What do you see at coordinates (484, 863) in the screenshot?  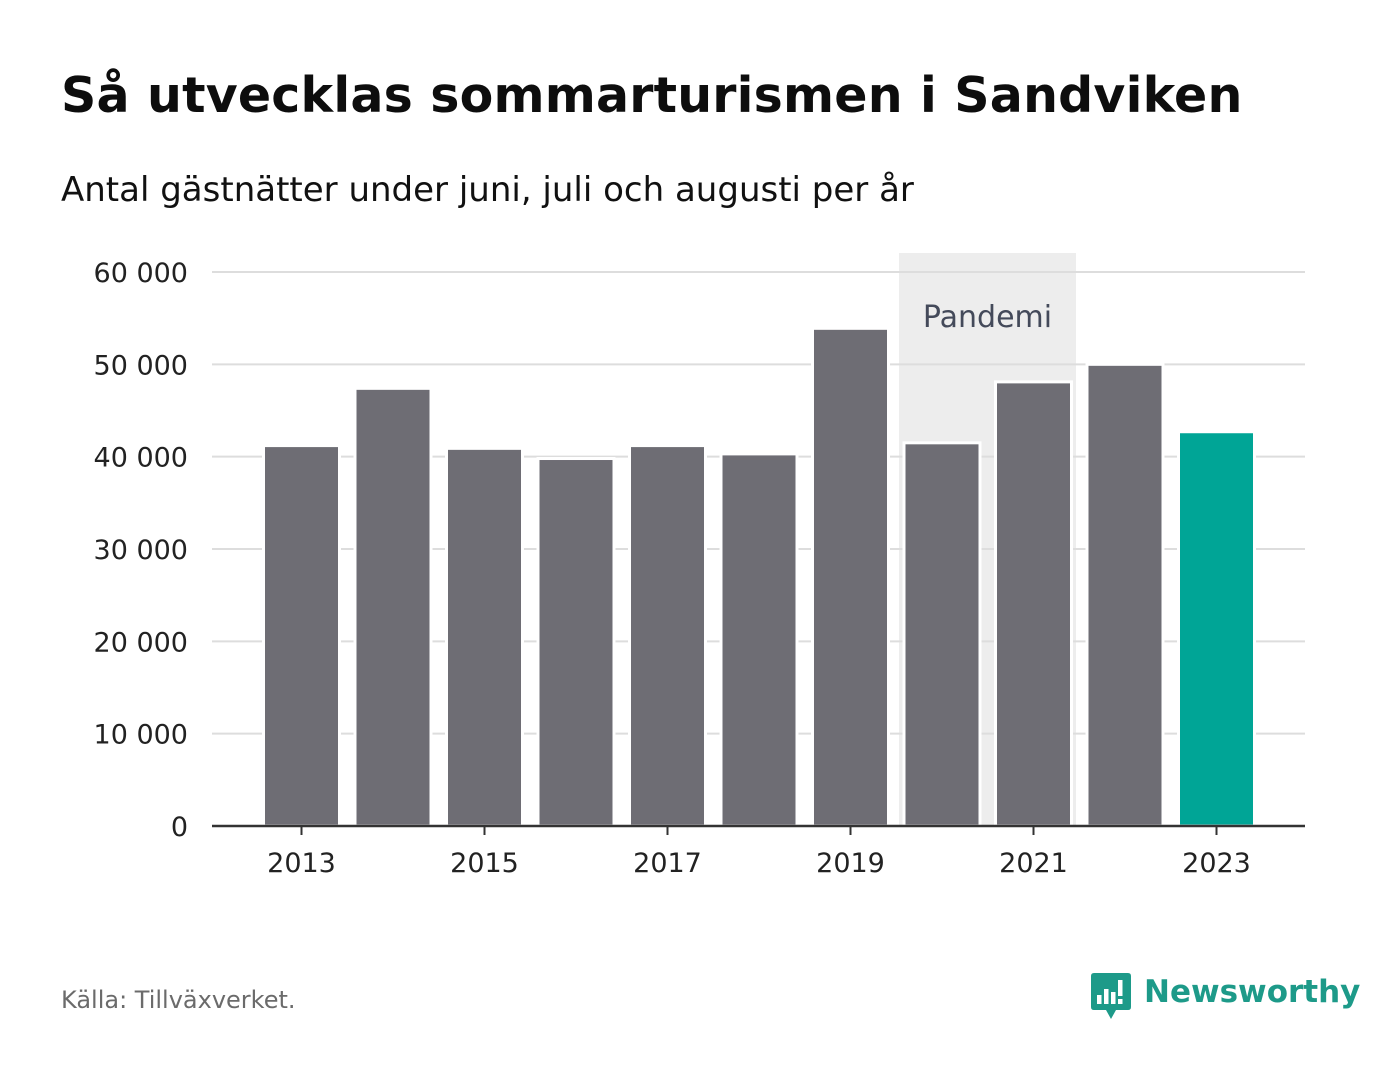 I see `x-tick-label: 2015` at bounding box center [484, 863].